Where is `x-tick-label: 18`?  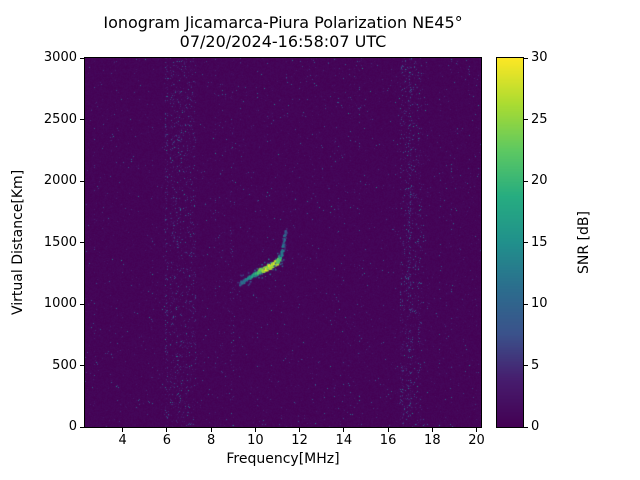 x-tick-label: 18 is located at coordinates (432, 440).